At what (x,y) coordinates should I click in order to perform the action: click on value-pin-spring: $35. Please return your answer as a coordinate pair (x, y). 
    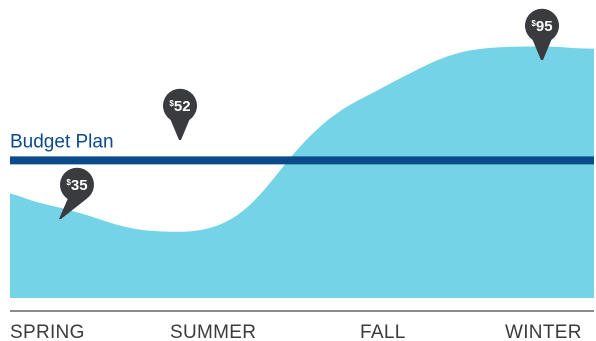
    Looking at the image, I should click on (76, 193).